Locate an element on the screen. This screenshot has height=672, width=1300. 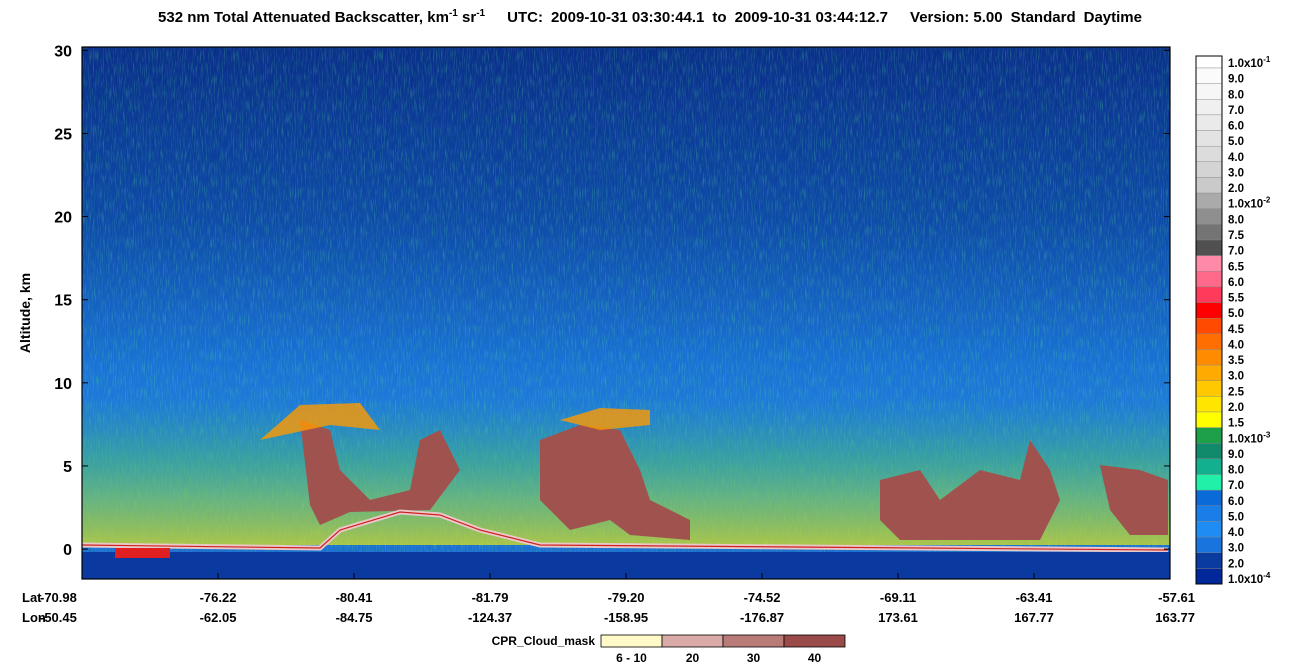
lat-tick-label: -79.20 is located at coordinates (626, 597).